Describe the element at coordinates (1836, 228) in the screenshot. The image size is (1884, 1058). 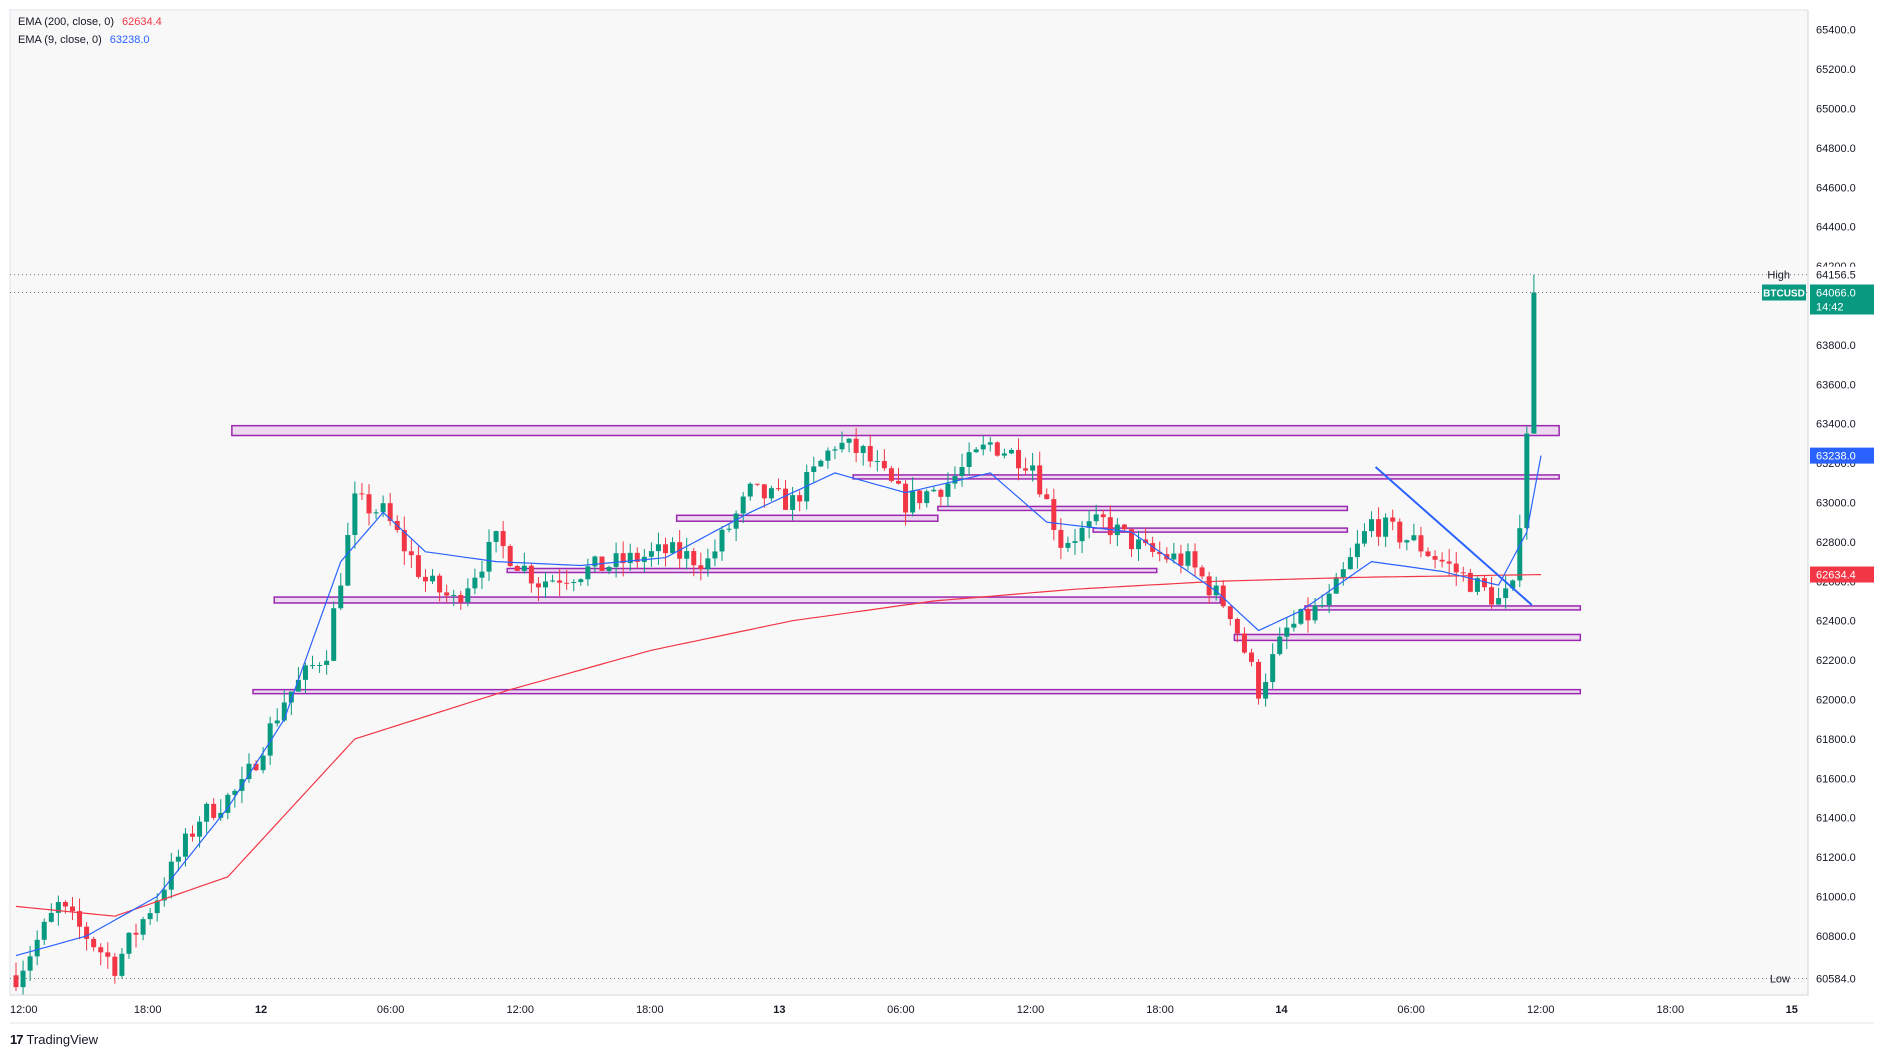
I see `y-tick-label: 64400.0` at that location.